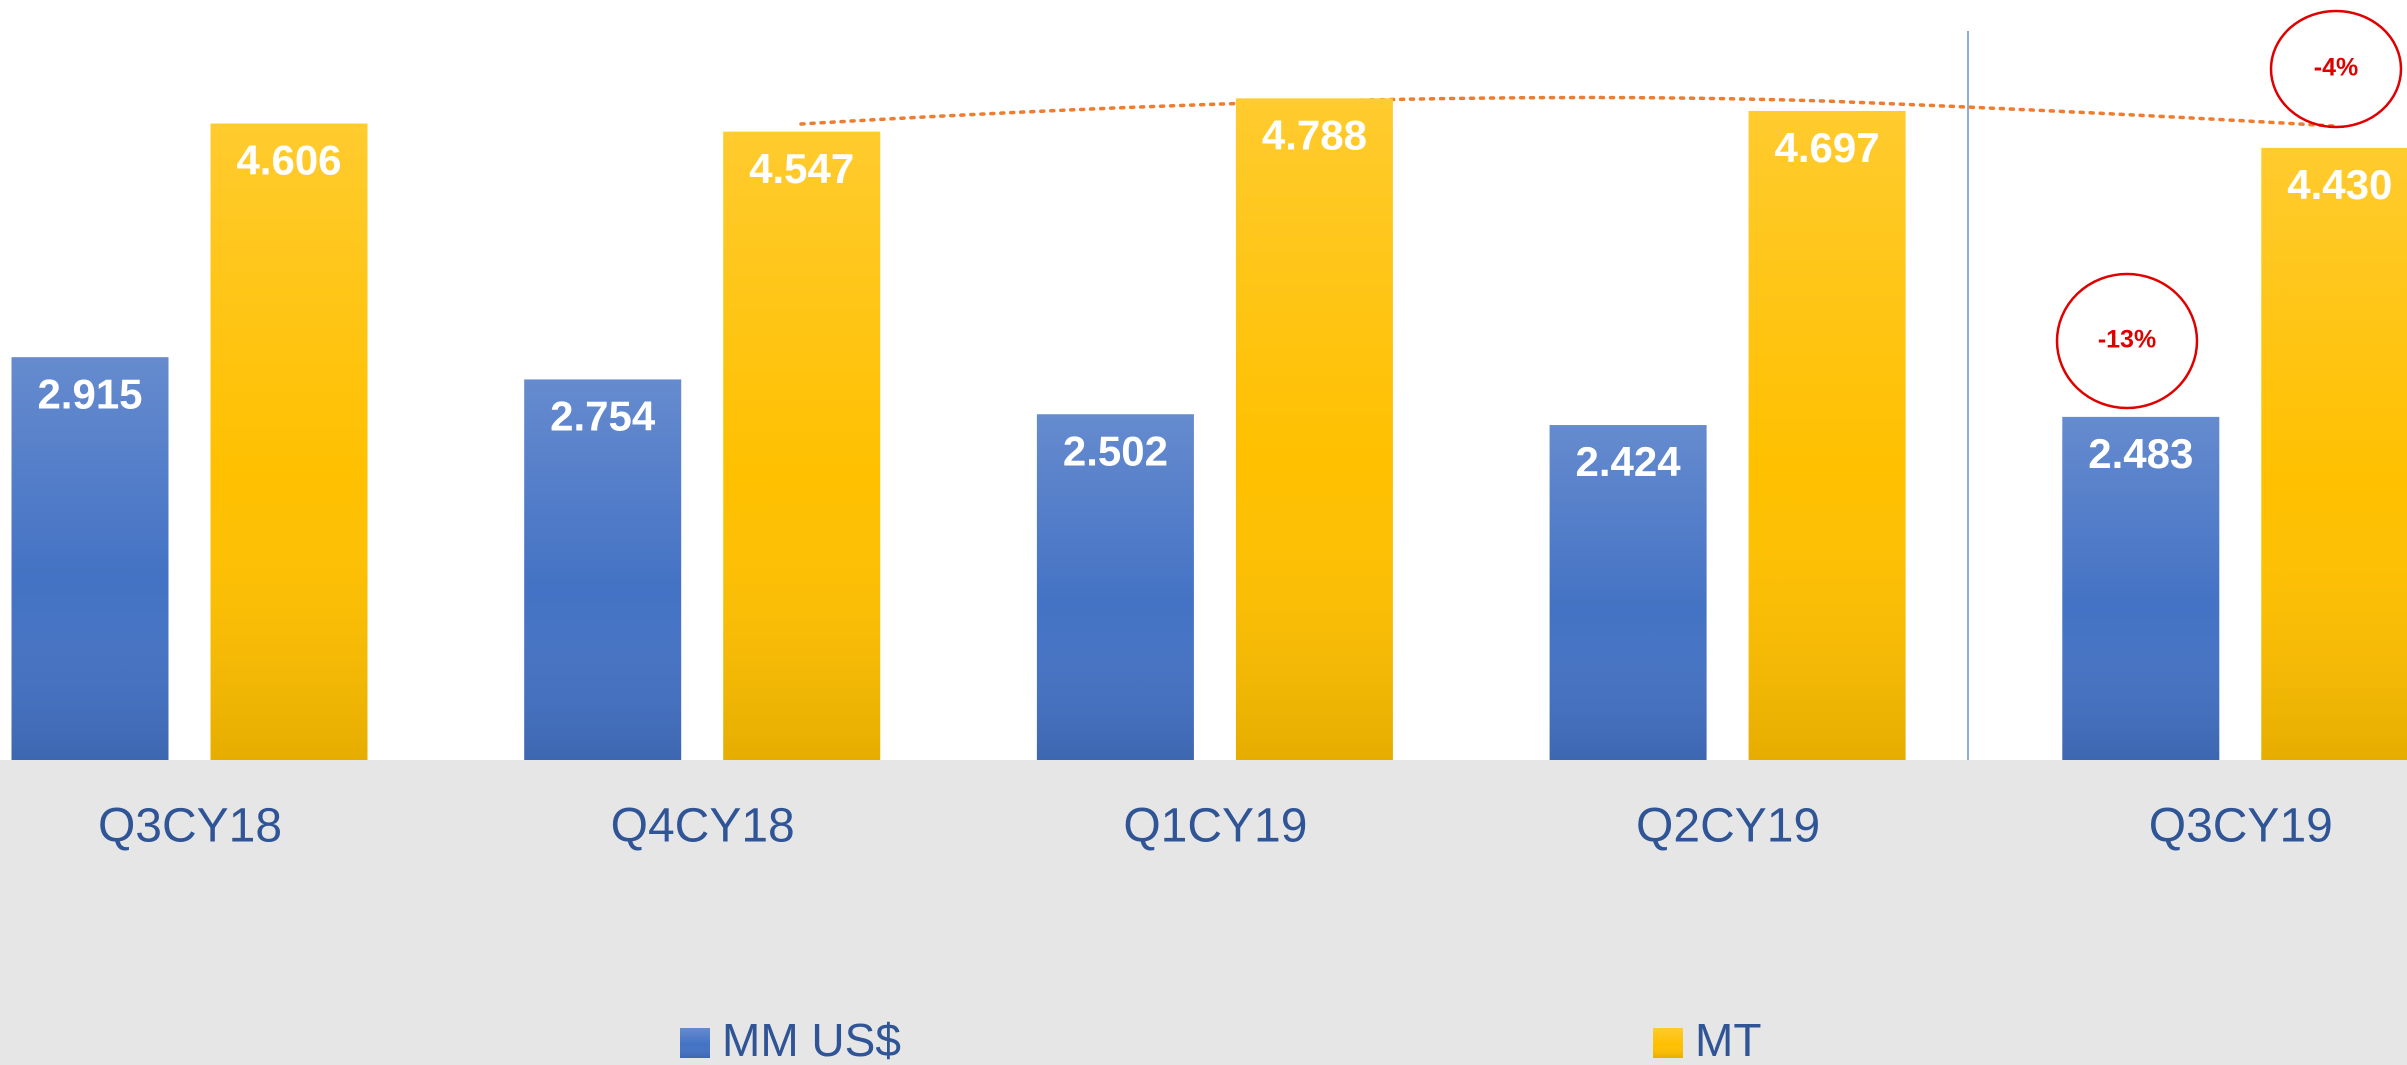 The image size is (2407, 1065). I want to click on x-tick-label: Q3CY19, so click(2241, 826).